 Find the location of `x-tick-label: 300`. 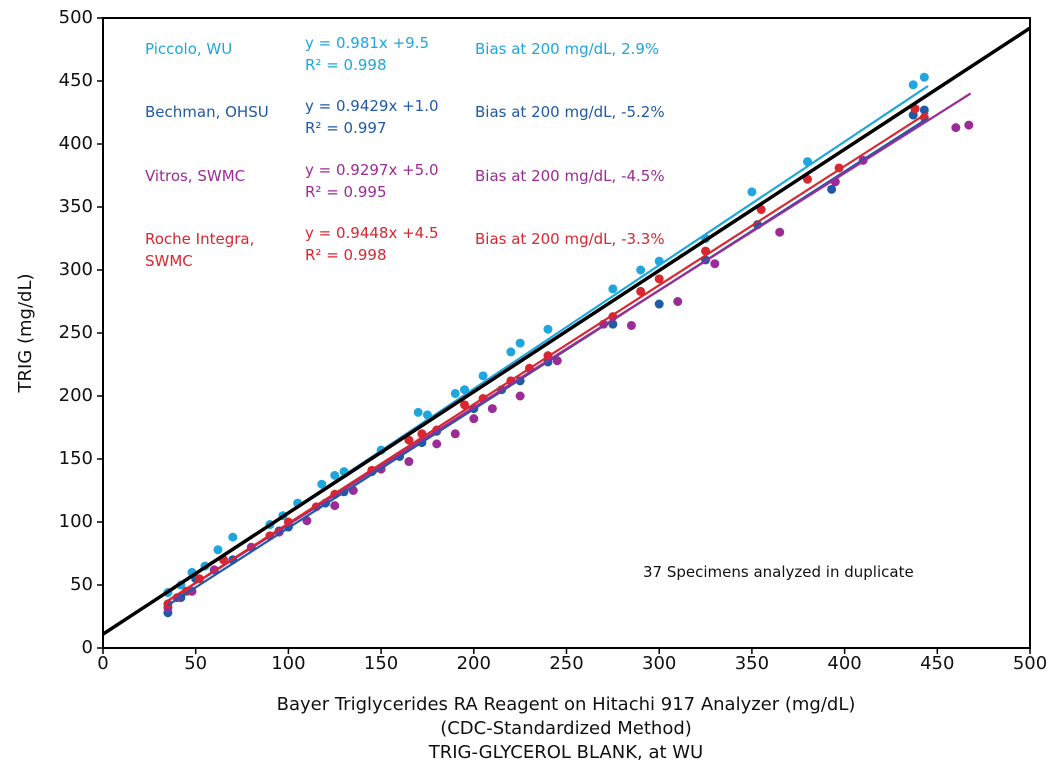

x-tick-label: 300 is located at coordinates (659, 663).